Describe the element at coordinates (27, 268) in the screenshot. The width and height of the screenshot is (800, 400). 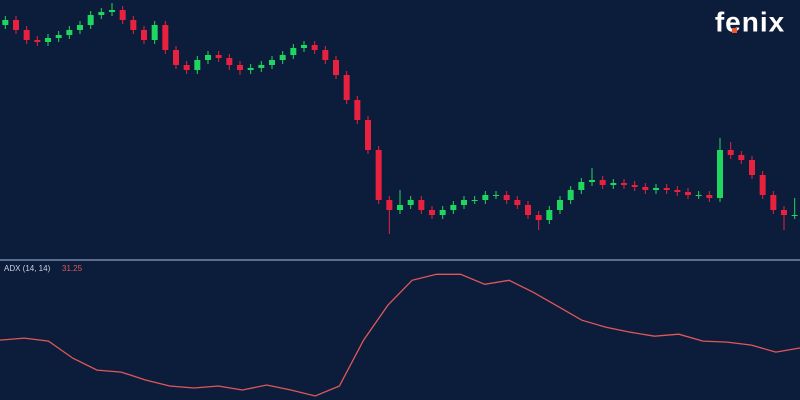
I see `indicator-label: ADX (14, 14)` at that location.